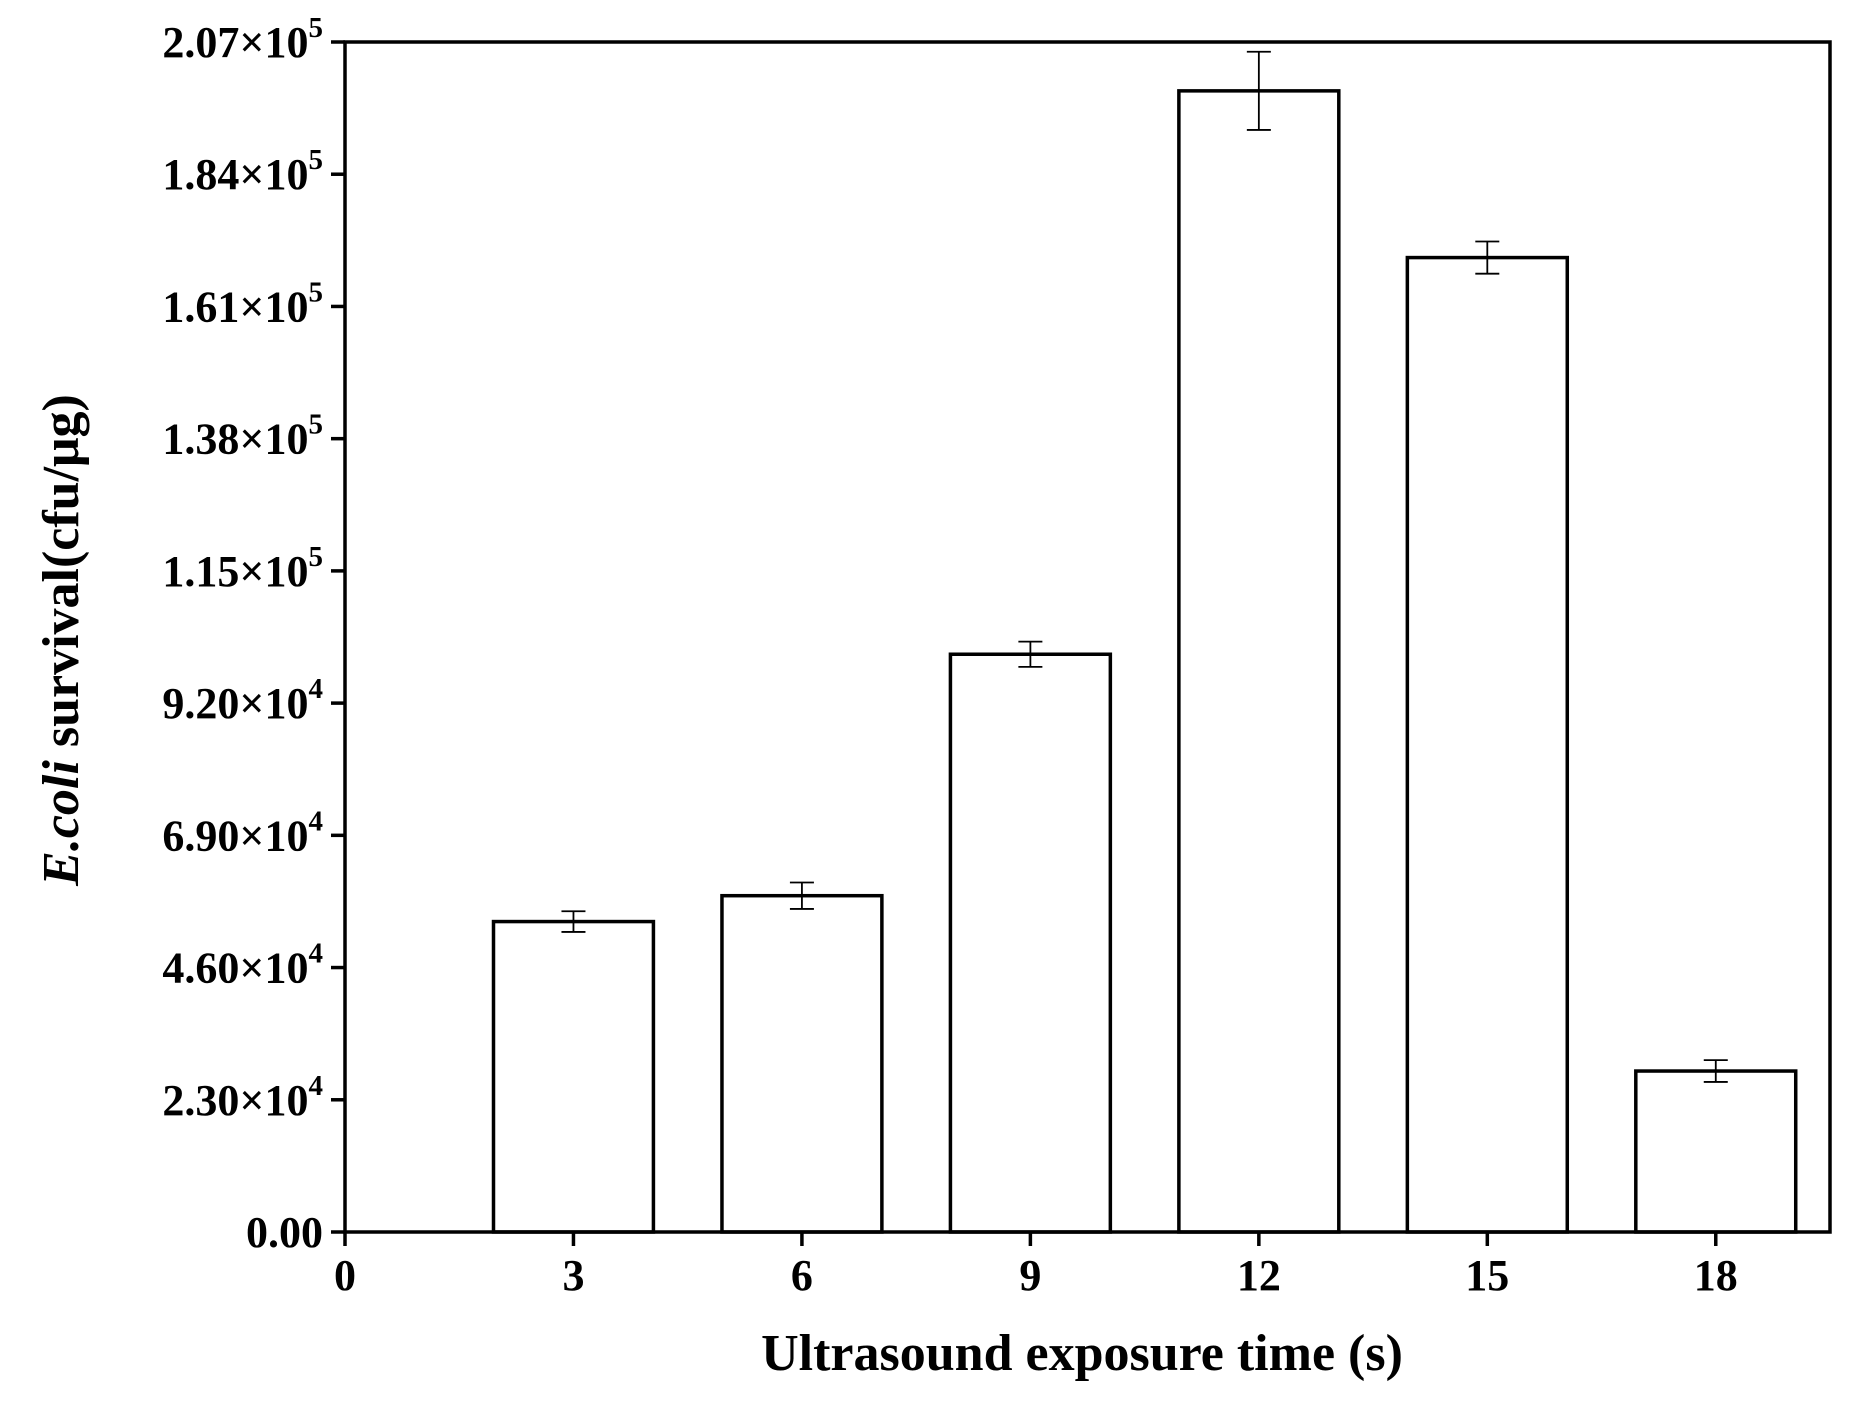 The image size is (1851, 1406). What do you see at coordinates (345, 1275) in the screenshot?
I see `x-tick-label: 0` at bounding box center [345, 1275].